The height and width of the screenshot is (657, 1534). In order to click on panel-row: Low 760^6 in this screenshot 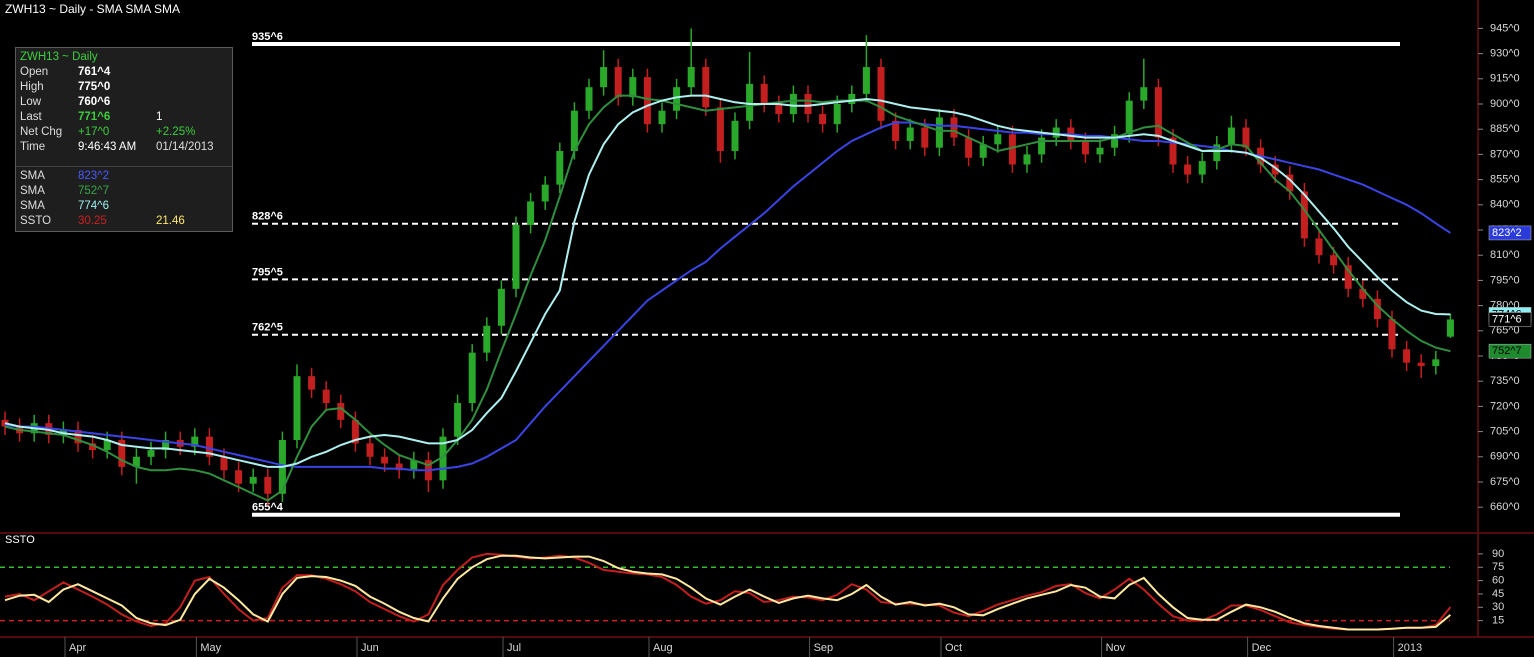, I will do `click(125, 102)`.